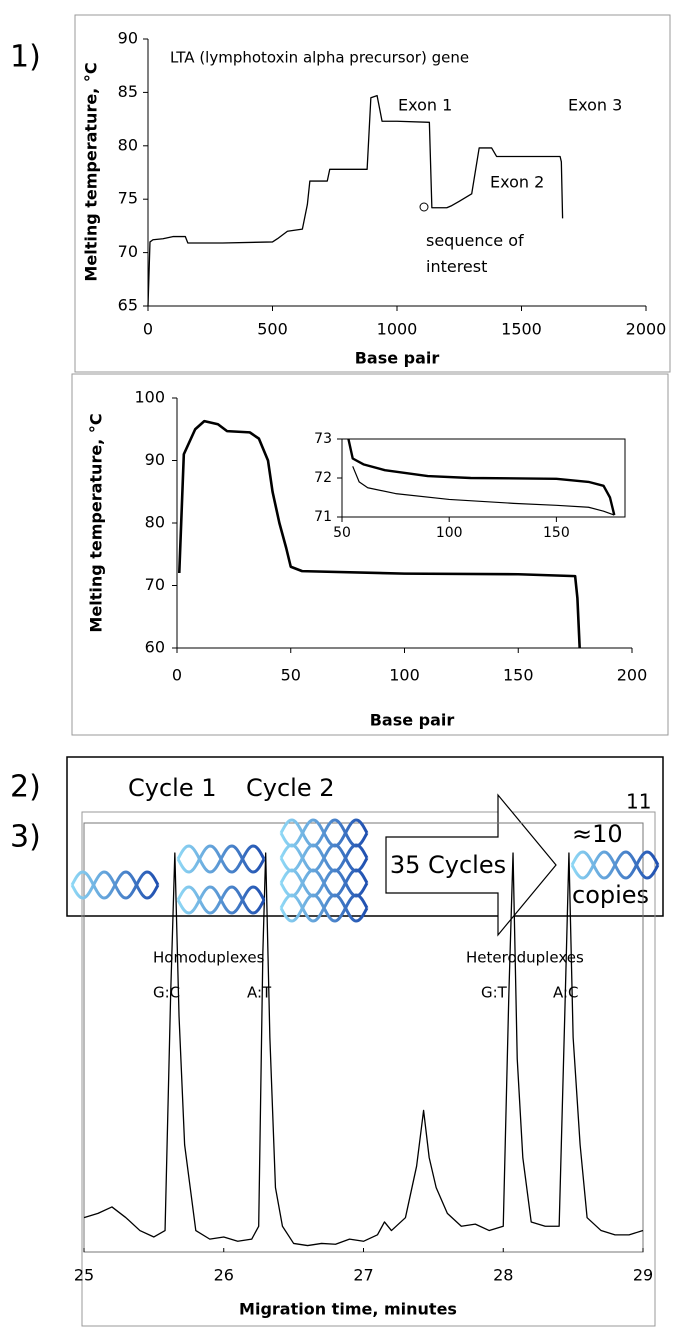  What do you see at coordinates (363, 1275) in the screenshot?
I see `x-tick-label: 27` at bounding box center [363, 1275].